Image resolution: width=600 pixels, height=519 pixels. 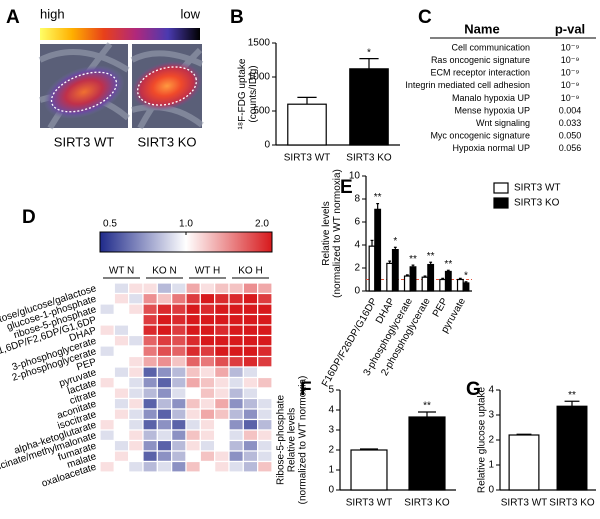 I want to click on group-label: KO H, so click(x=250, y=271).